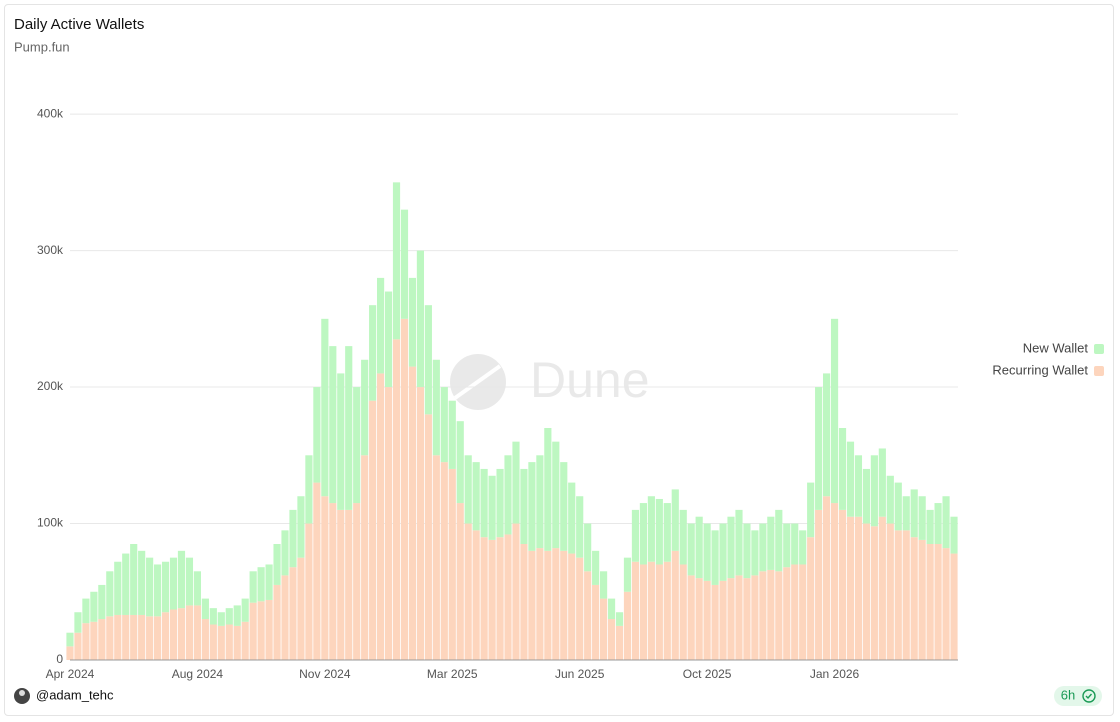  What do you see at coordinates (50, 523) in the screenshot?
I see `y-tick-label: 100k` at bounding box center [50, 523].